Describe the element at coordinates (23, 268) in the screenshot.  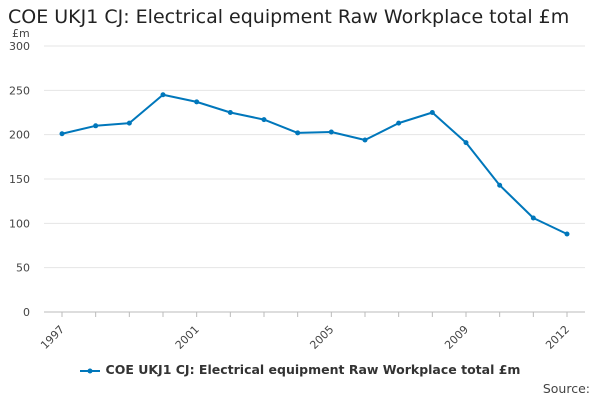
I see `y-tick-label: 50` at that location.